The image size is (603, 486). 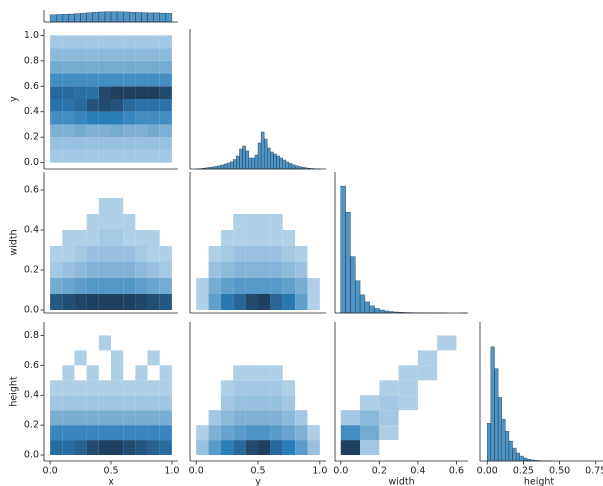 What do you see at coordinates (31, 35) in the screenshot?
I see `y-tick-label: 1.0` at bounding box center [31, 35].